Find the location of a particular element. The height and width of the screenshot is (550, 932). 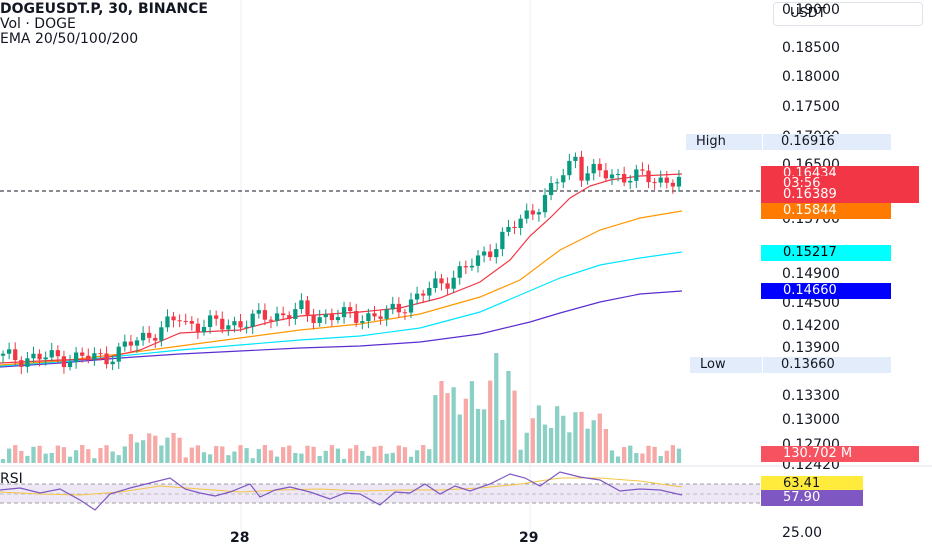

volume-bars is located at coordinates (341, 408).